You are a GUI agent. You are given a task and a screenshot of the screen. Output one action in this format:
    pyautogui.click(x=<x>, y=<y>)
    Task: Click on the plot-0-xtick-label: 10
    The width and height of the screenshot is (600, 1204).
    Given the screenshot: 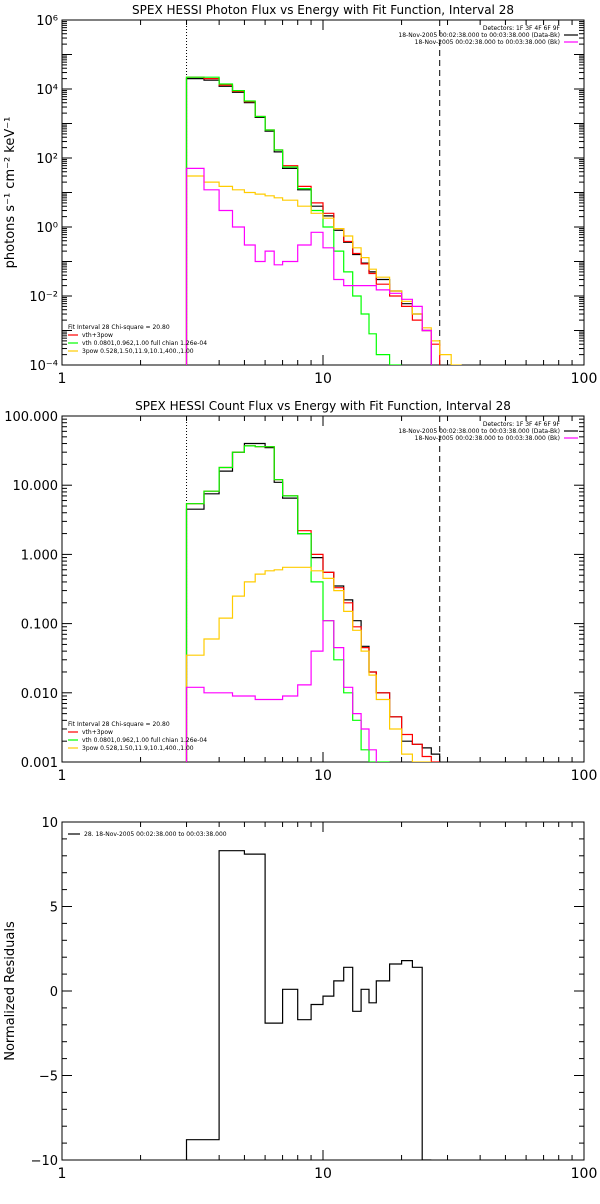 What is the action you would take?
    pyautogui.click(x=323, y=379)
    